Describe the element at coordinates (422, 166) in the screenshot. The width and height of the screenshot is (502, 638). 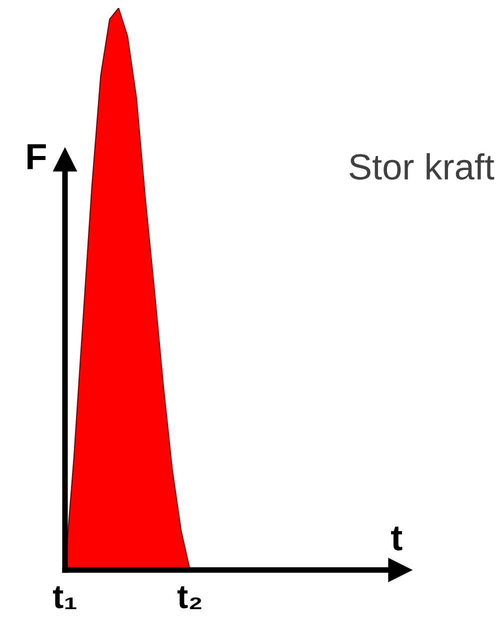
I see `text: Stor kraft` at that location.